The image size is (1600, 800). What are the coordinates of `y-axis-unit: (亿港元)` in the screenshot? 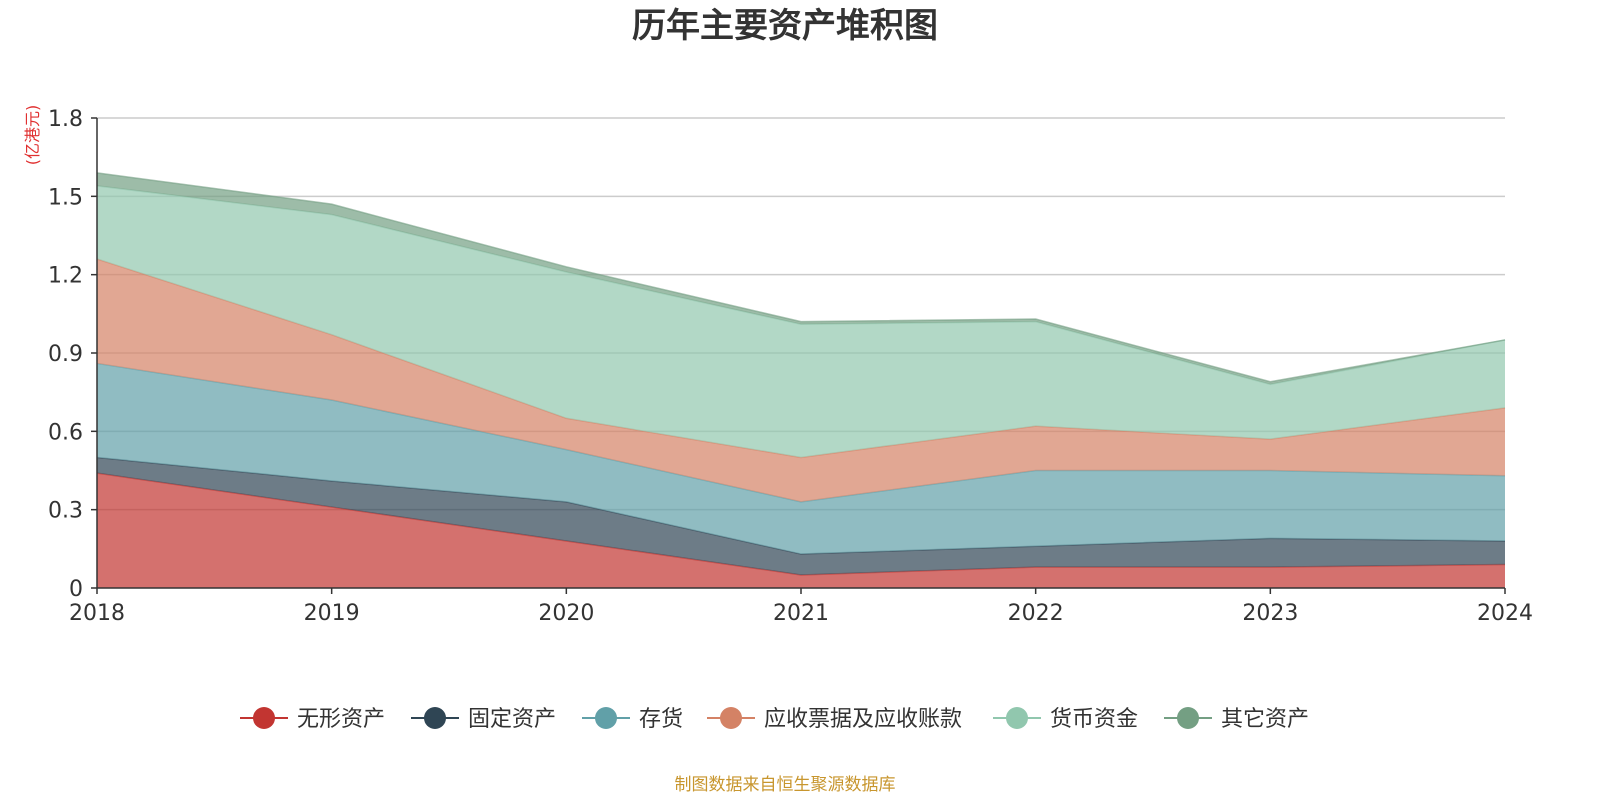 It's located at (32, 135).